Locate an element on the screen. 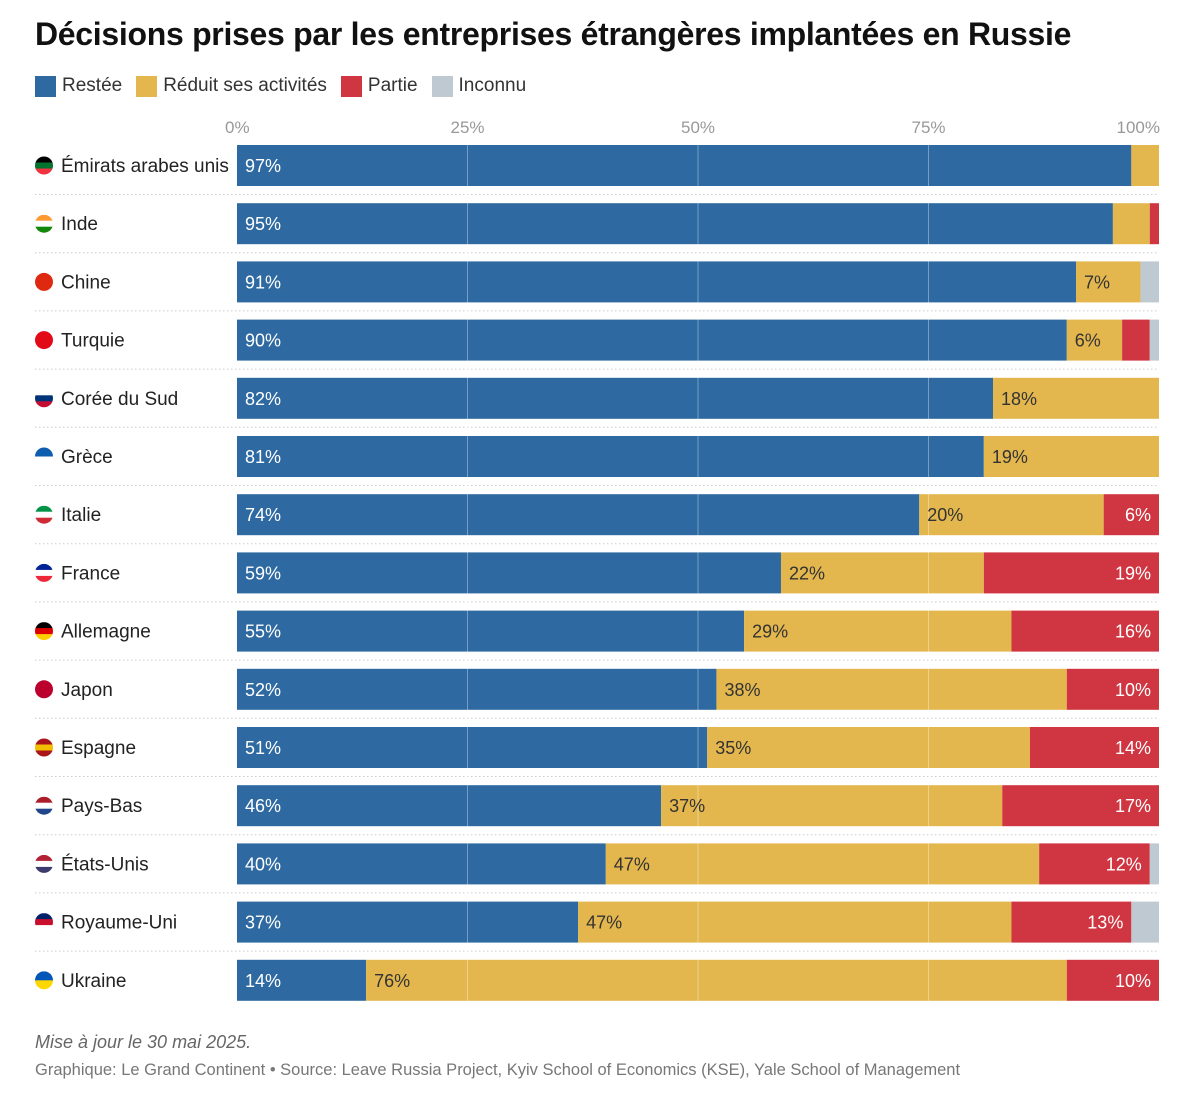 This screenshot has height=1104, width=1200. legend-label: Restée is located at coordinates (92, 85).